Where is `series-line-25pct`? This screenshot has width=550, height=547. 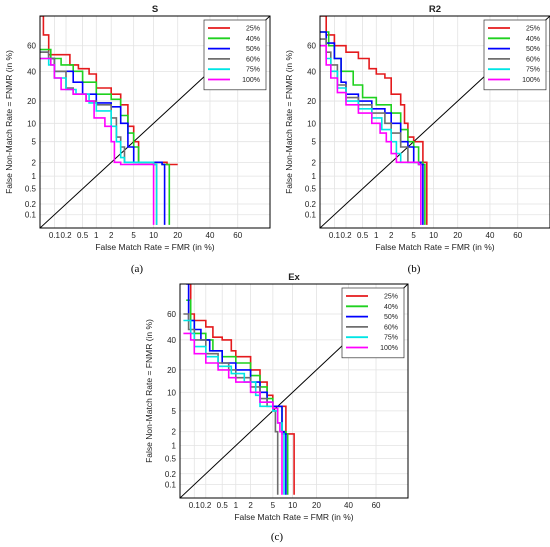
series-line-25pct is located at coordinates (374, 120).